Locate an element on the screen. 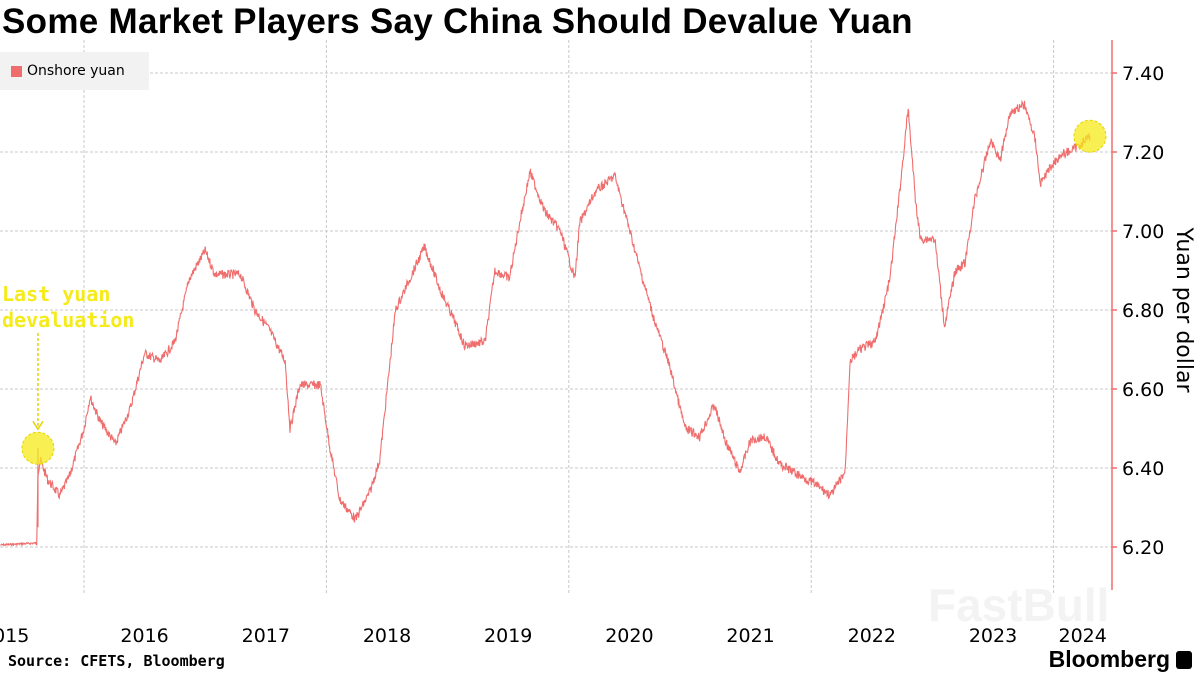 This screenshot has width=1200, height=675. source-note: Source: CFETS, Bloomberg is located at coordinates (116, 661).